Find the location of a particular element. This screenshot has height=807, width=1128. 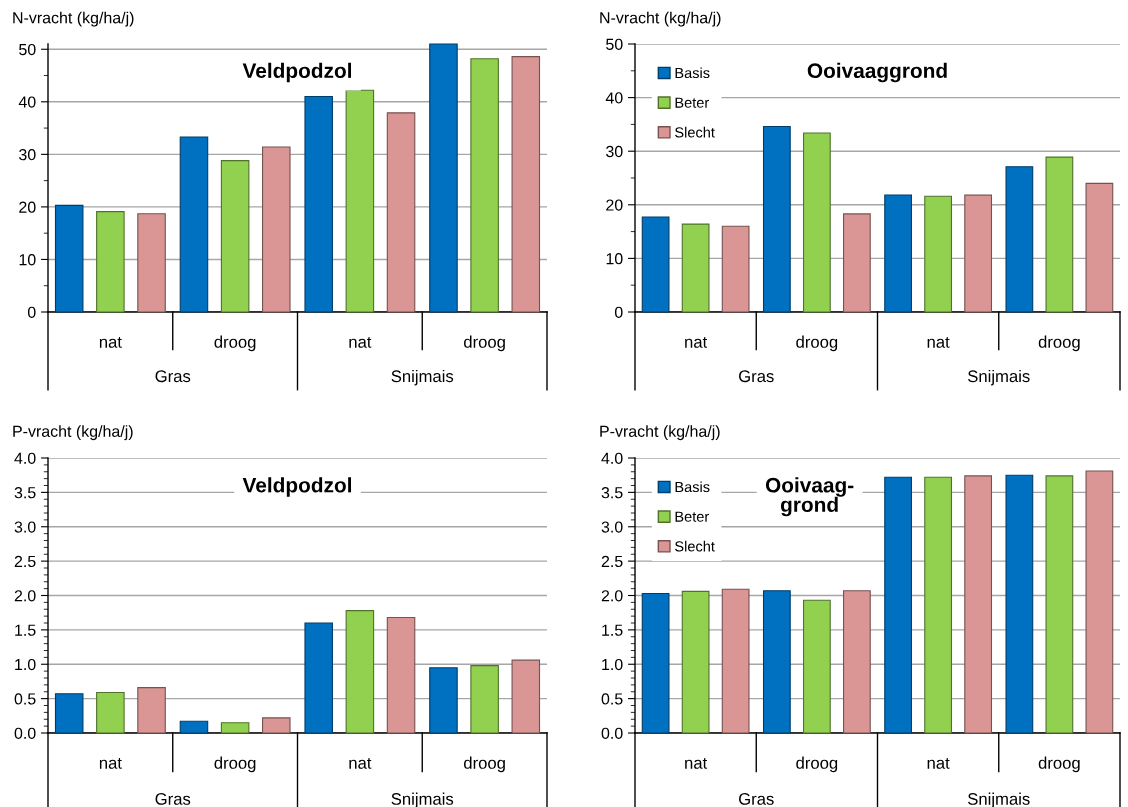

legend-label: Basis is located at coordinates (692, 73).